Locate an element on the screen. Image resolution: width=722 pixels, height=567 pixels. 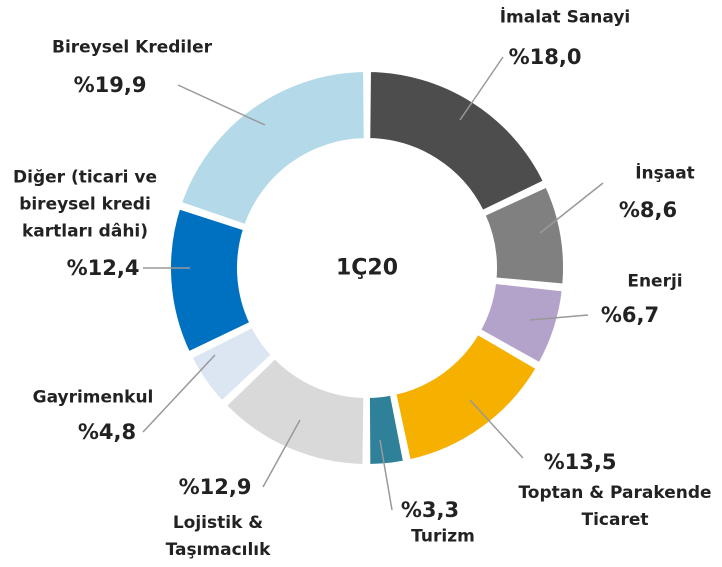
category-label: Turizm is located at coordinates (443, 536).